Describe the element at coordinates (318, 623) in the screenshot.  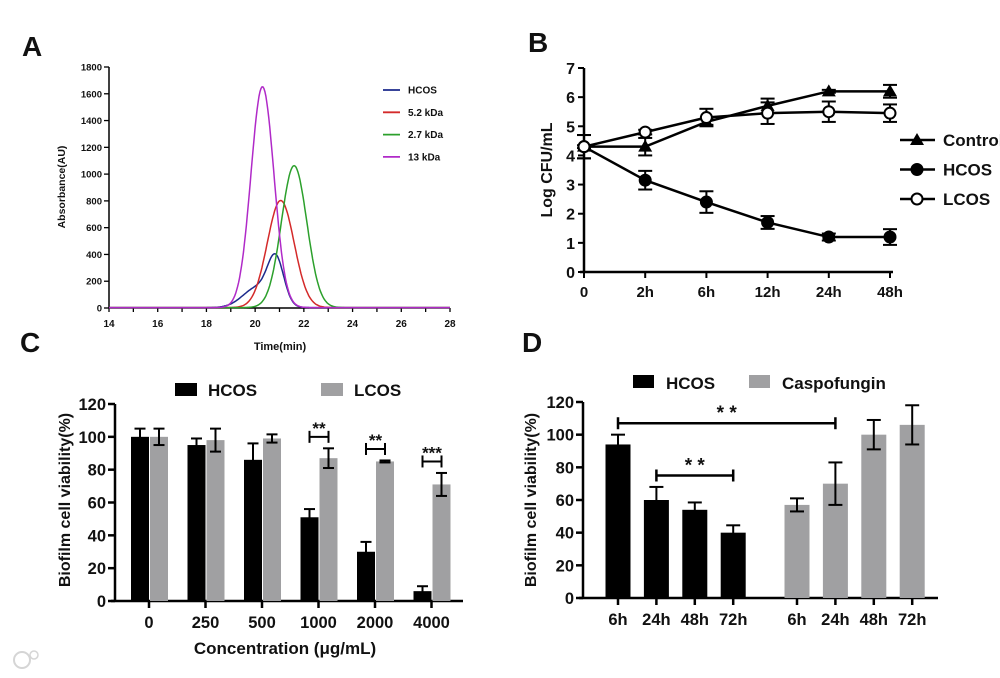
I see `x-tick-label: 1000` at that location.